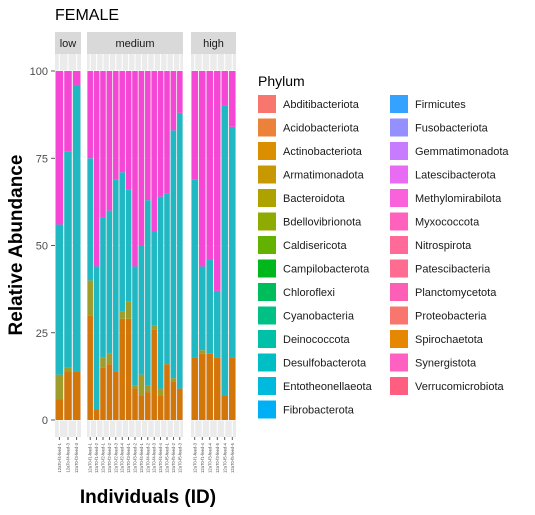 Image resolution: width=535 pixels, height=515 pixels. What do you see at coordinates (281, 81) in the screenshot?
I see `legend-title: Phylum` at bounding box center [281, 81].